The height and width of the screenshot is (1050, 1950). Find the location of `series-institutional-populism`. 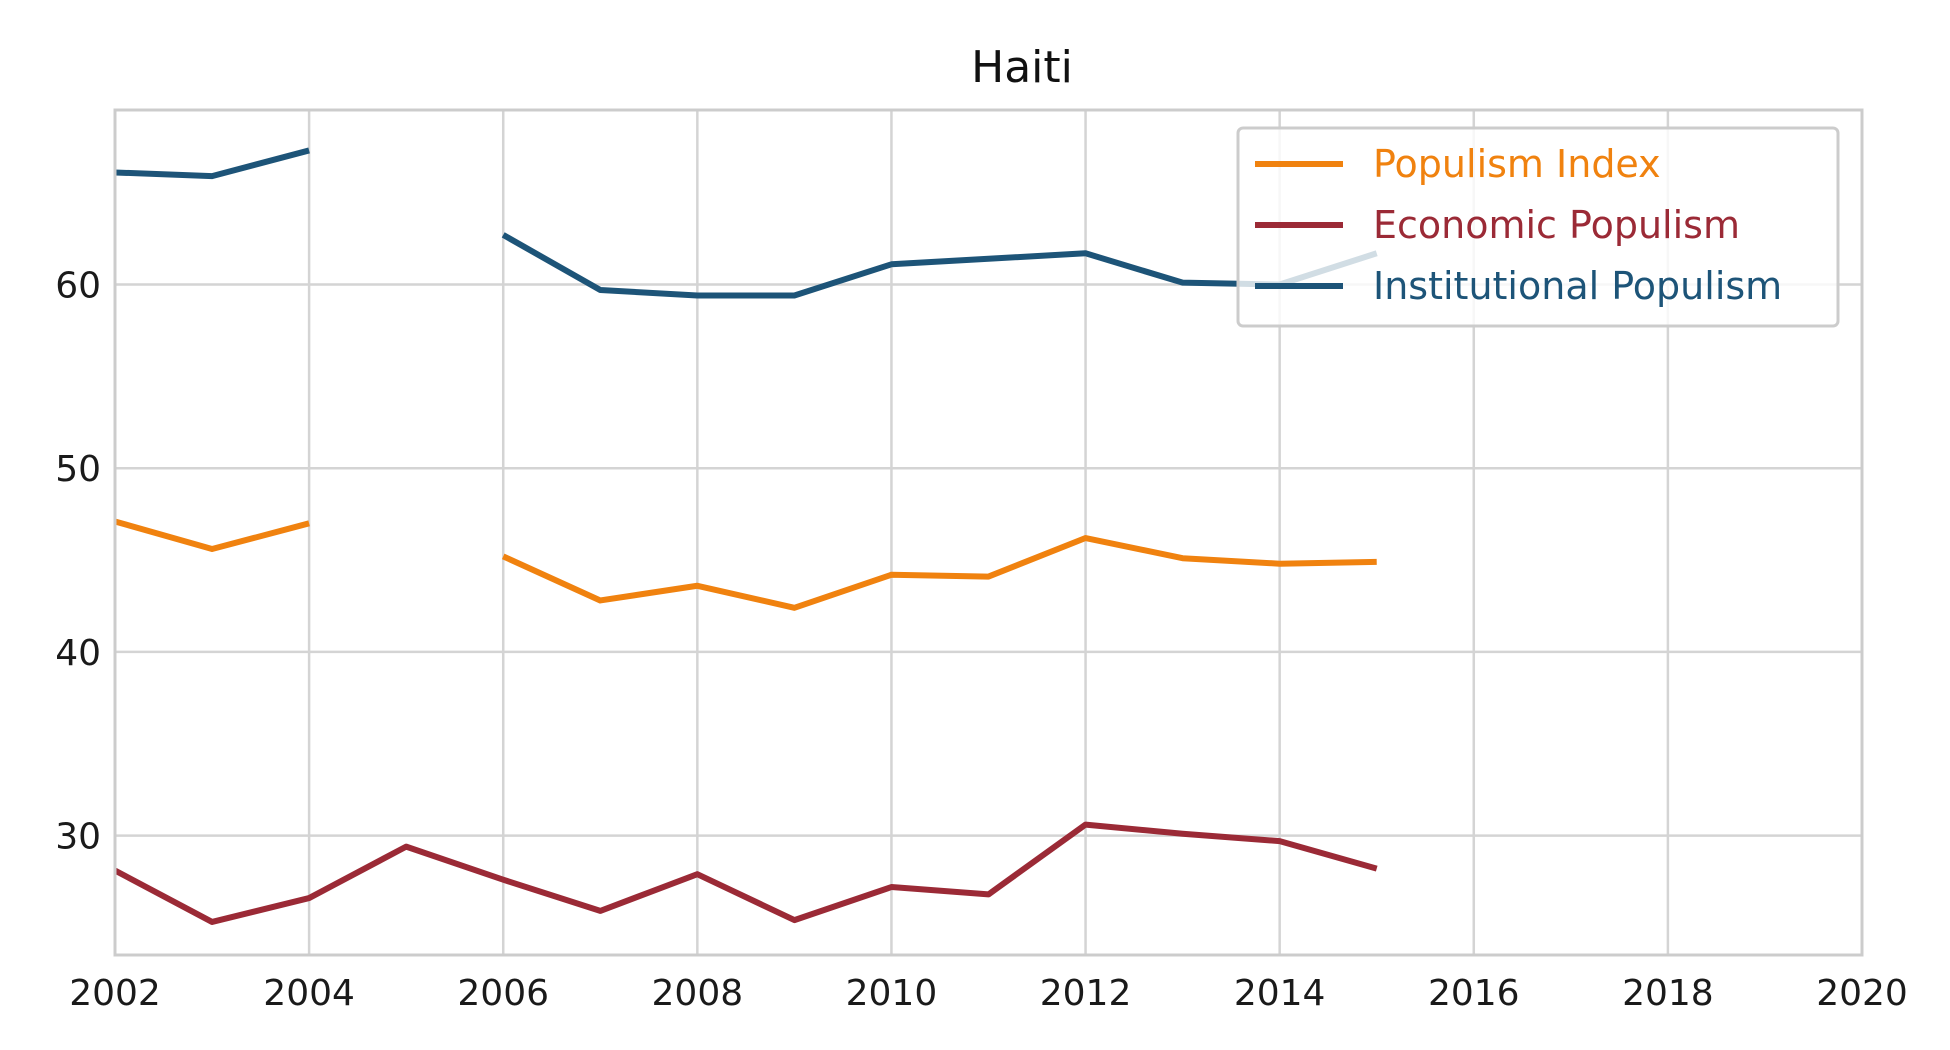

series-institutional-populism is located at coordinates (746, 223).